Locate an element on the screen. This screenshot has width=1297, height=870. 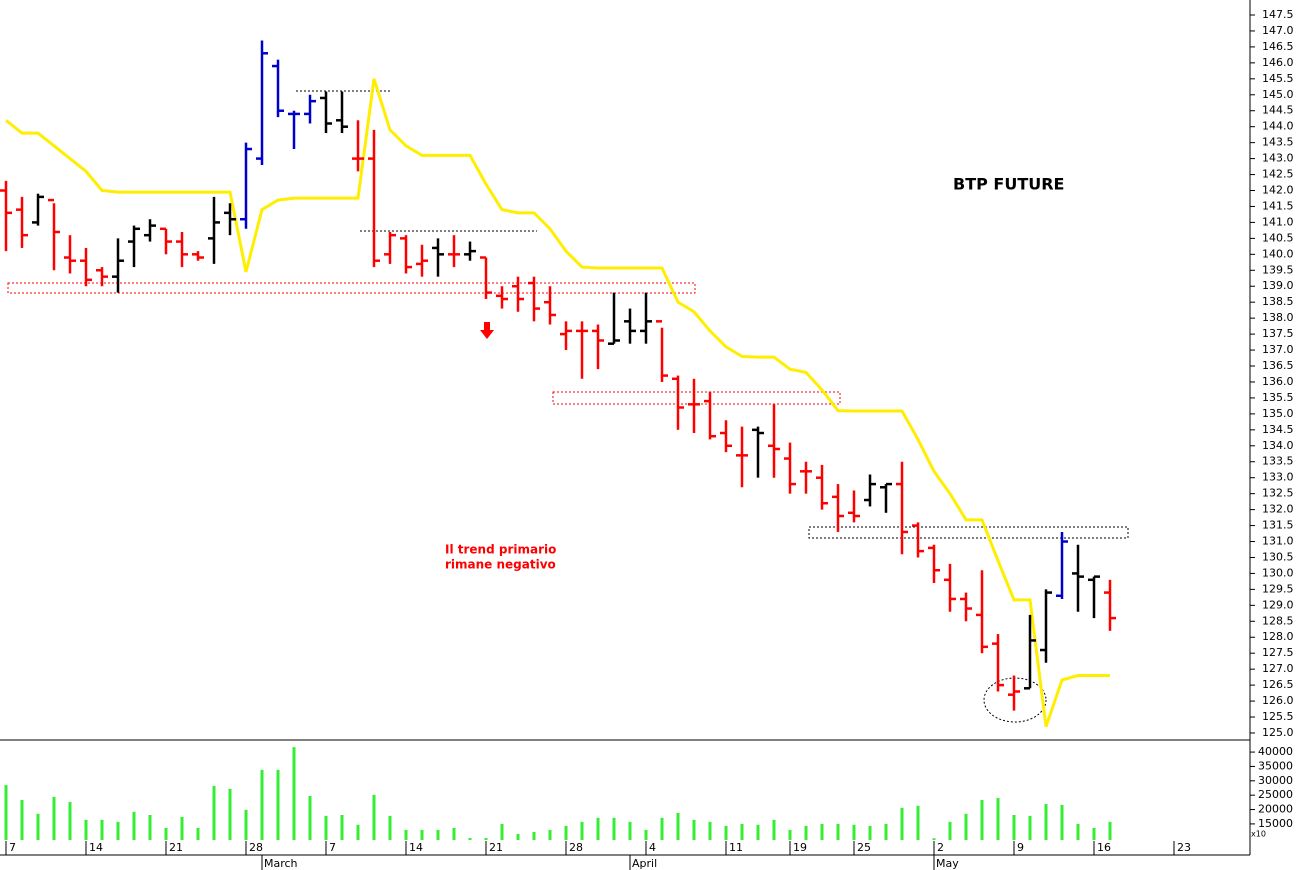
y-tick-label: 130.0 is located at coordinates (1278, 572).